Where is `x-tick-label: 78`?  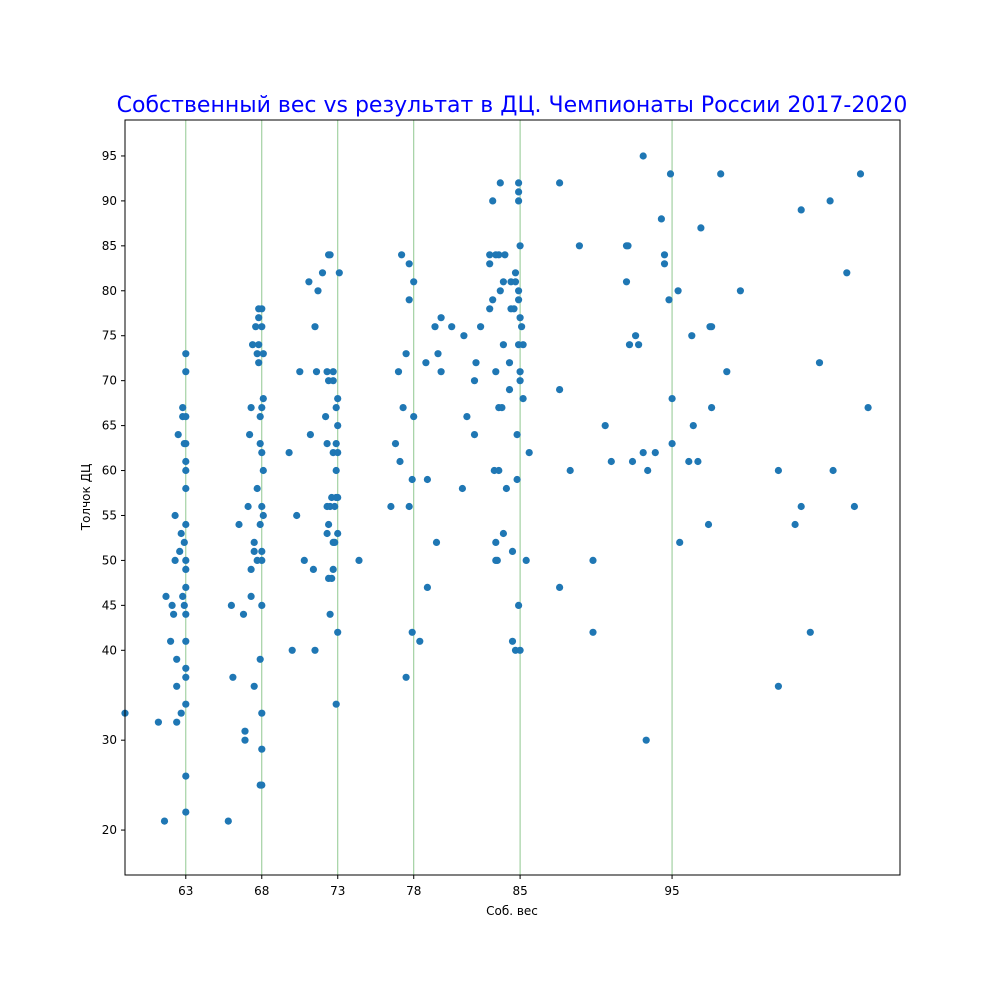 x-tick-label: 78 is located at coordinates (413, 891).